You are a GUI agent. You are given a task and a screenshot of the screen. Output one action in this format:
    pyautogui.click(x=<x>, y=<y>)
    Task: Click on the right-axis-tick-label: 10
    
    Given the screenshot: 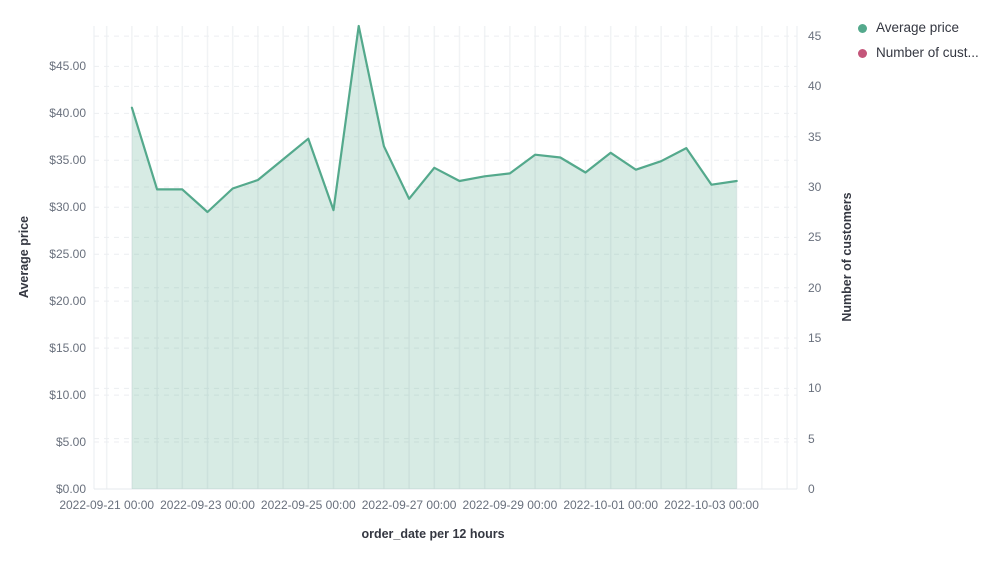 What is the action you would take?
    pyautogui.click(x=815, y=388)
    